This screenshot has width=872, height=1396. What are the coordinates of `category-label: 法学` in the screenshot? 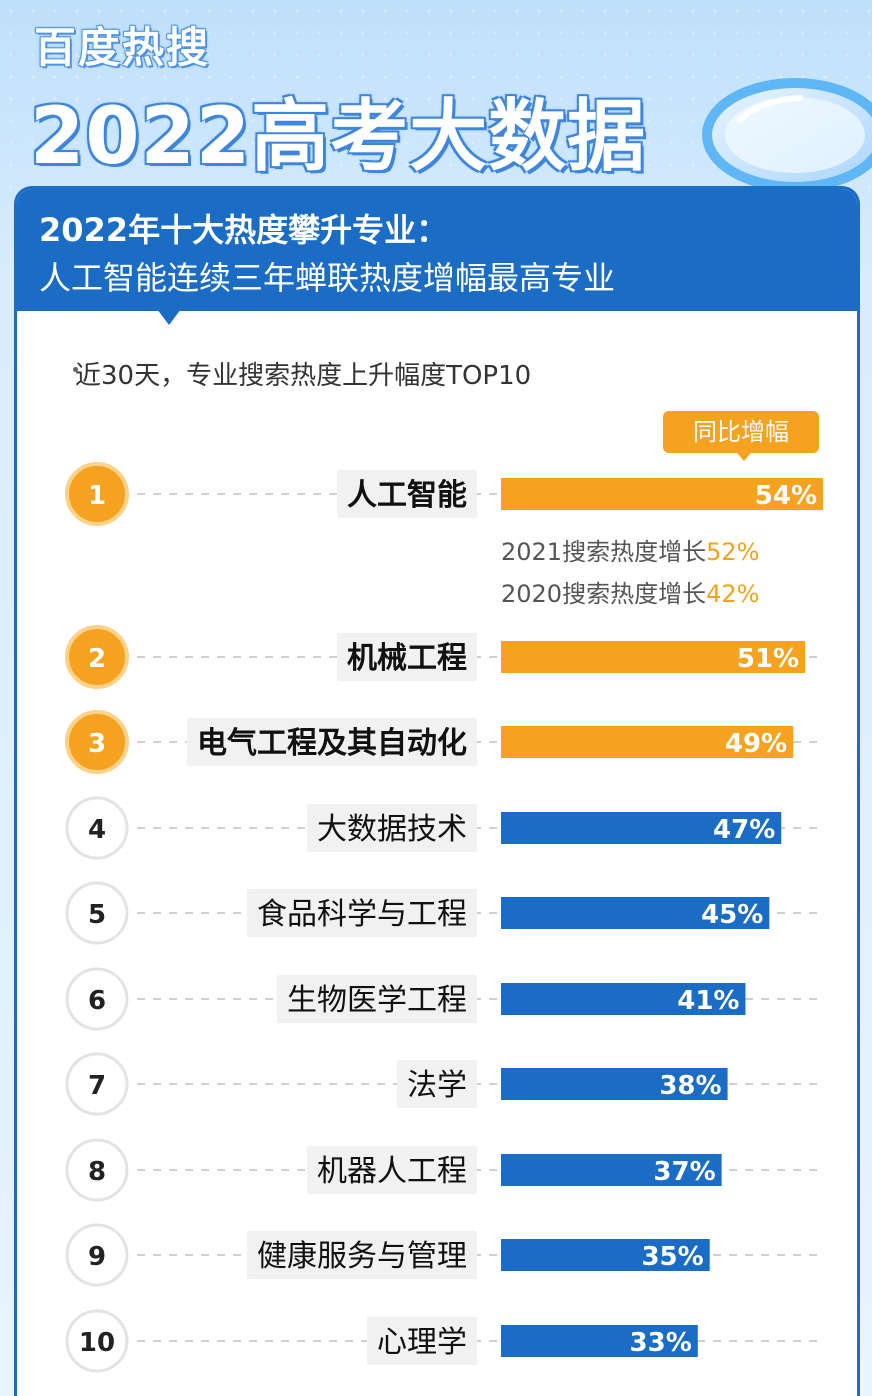 It's located at (437, 1085).